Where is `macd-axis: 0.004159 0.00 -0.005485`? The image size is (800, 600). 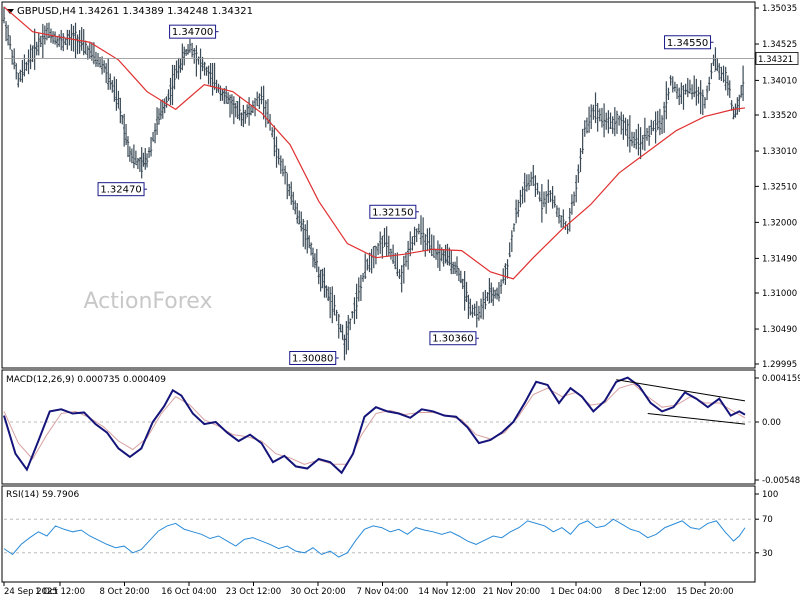 macd-axis: 0.004159 0.00 -0.005485 is located at coordinates (777, 430).